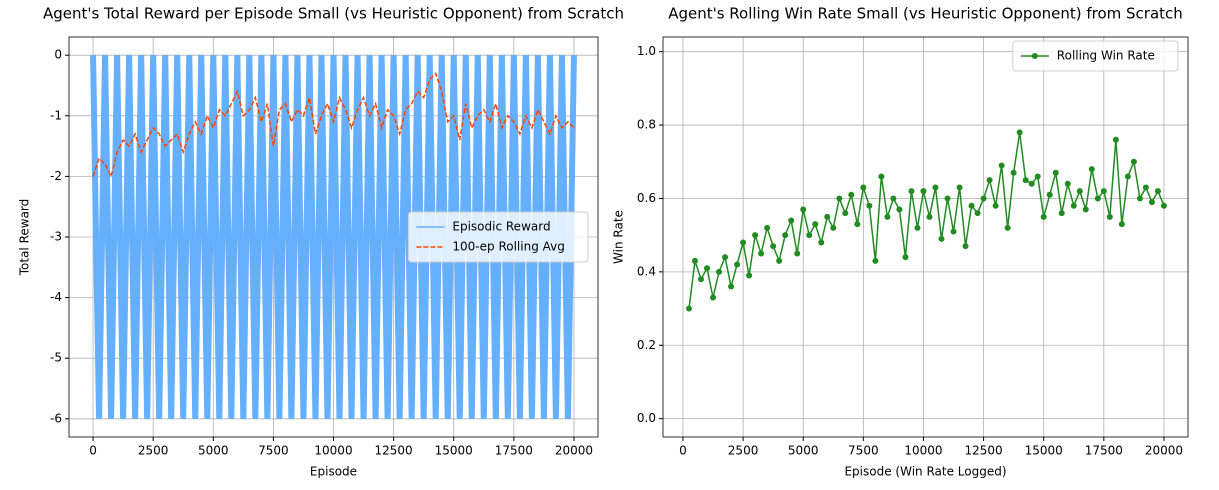  I want to click on y-tick-label: -6, so click(56, 418).